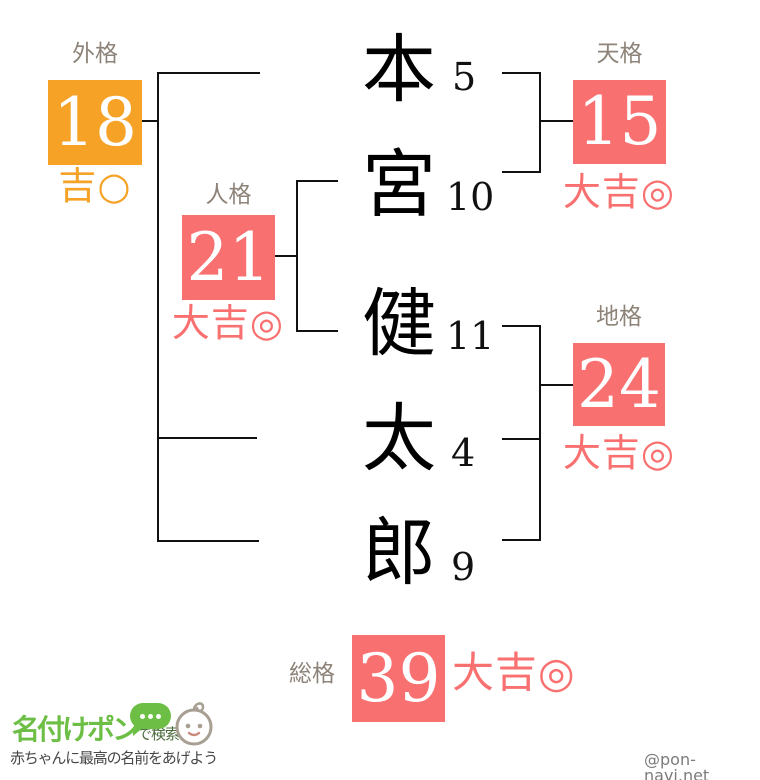 The image size is (760, 780). I want to click on name-char-1: 本, so click(399, 70).